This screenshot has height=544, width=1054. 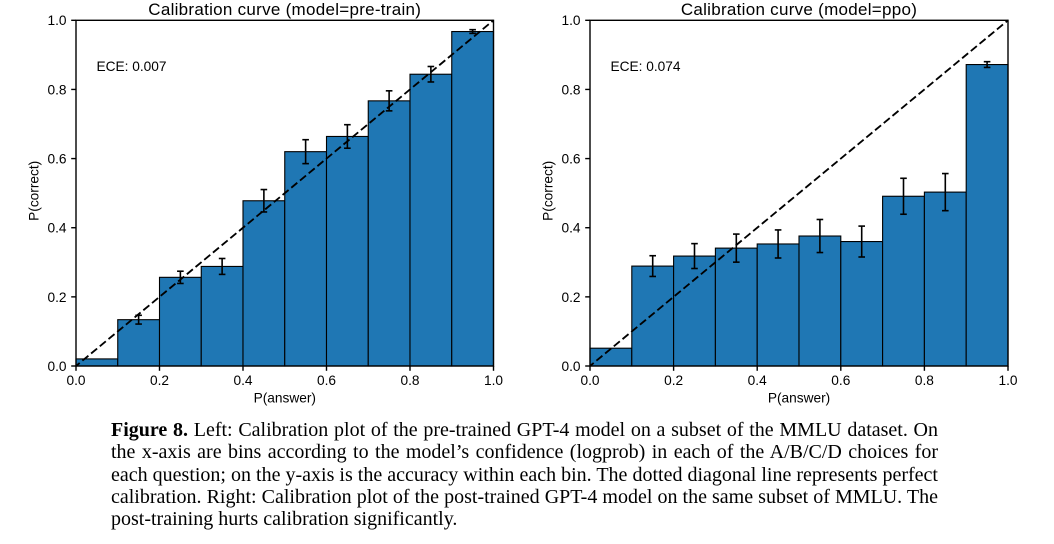 I want to click on svg-text:Calibration curve (model=pre-t: Calibration curve (model=pre-train), so click(x=284, y=9).